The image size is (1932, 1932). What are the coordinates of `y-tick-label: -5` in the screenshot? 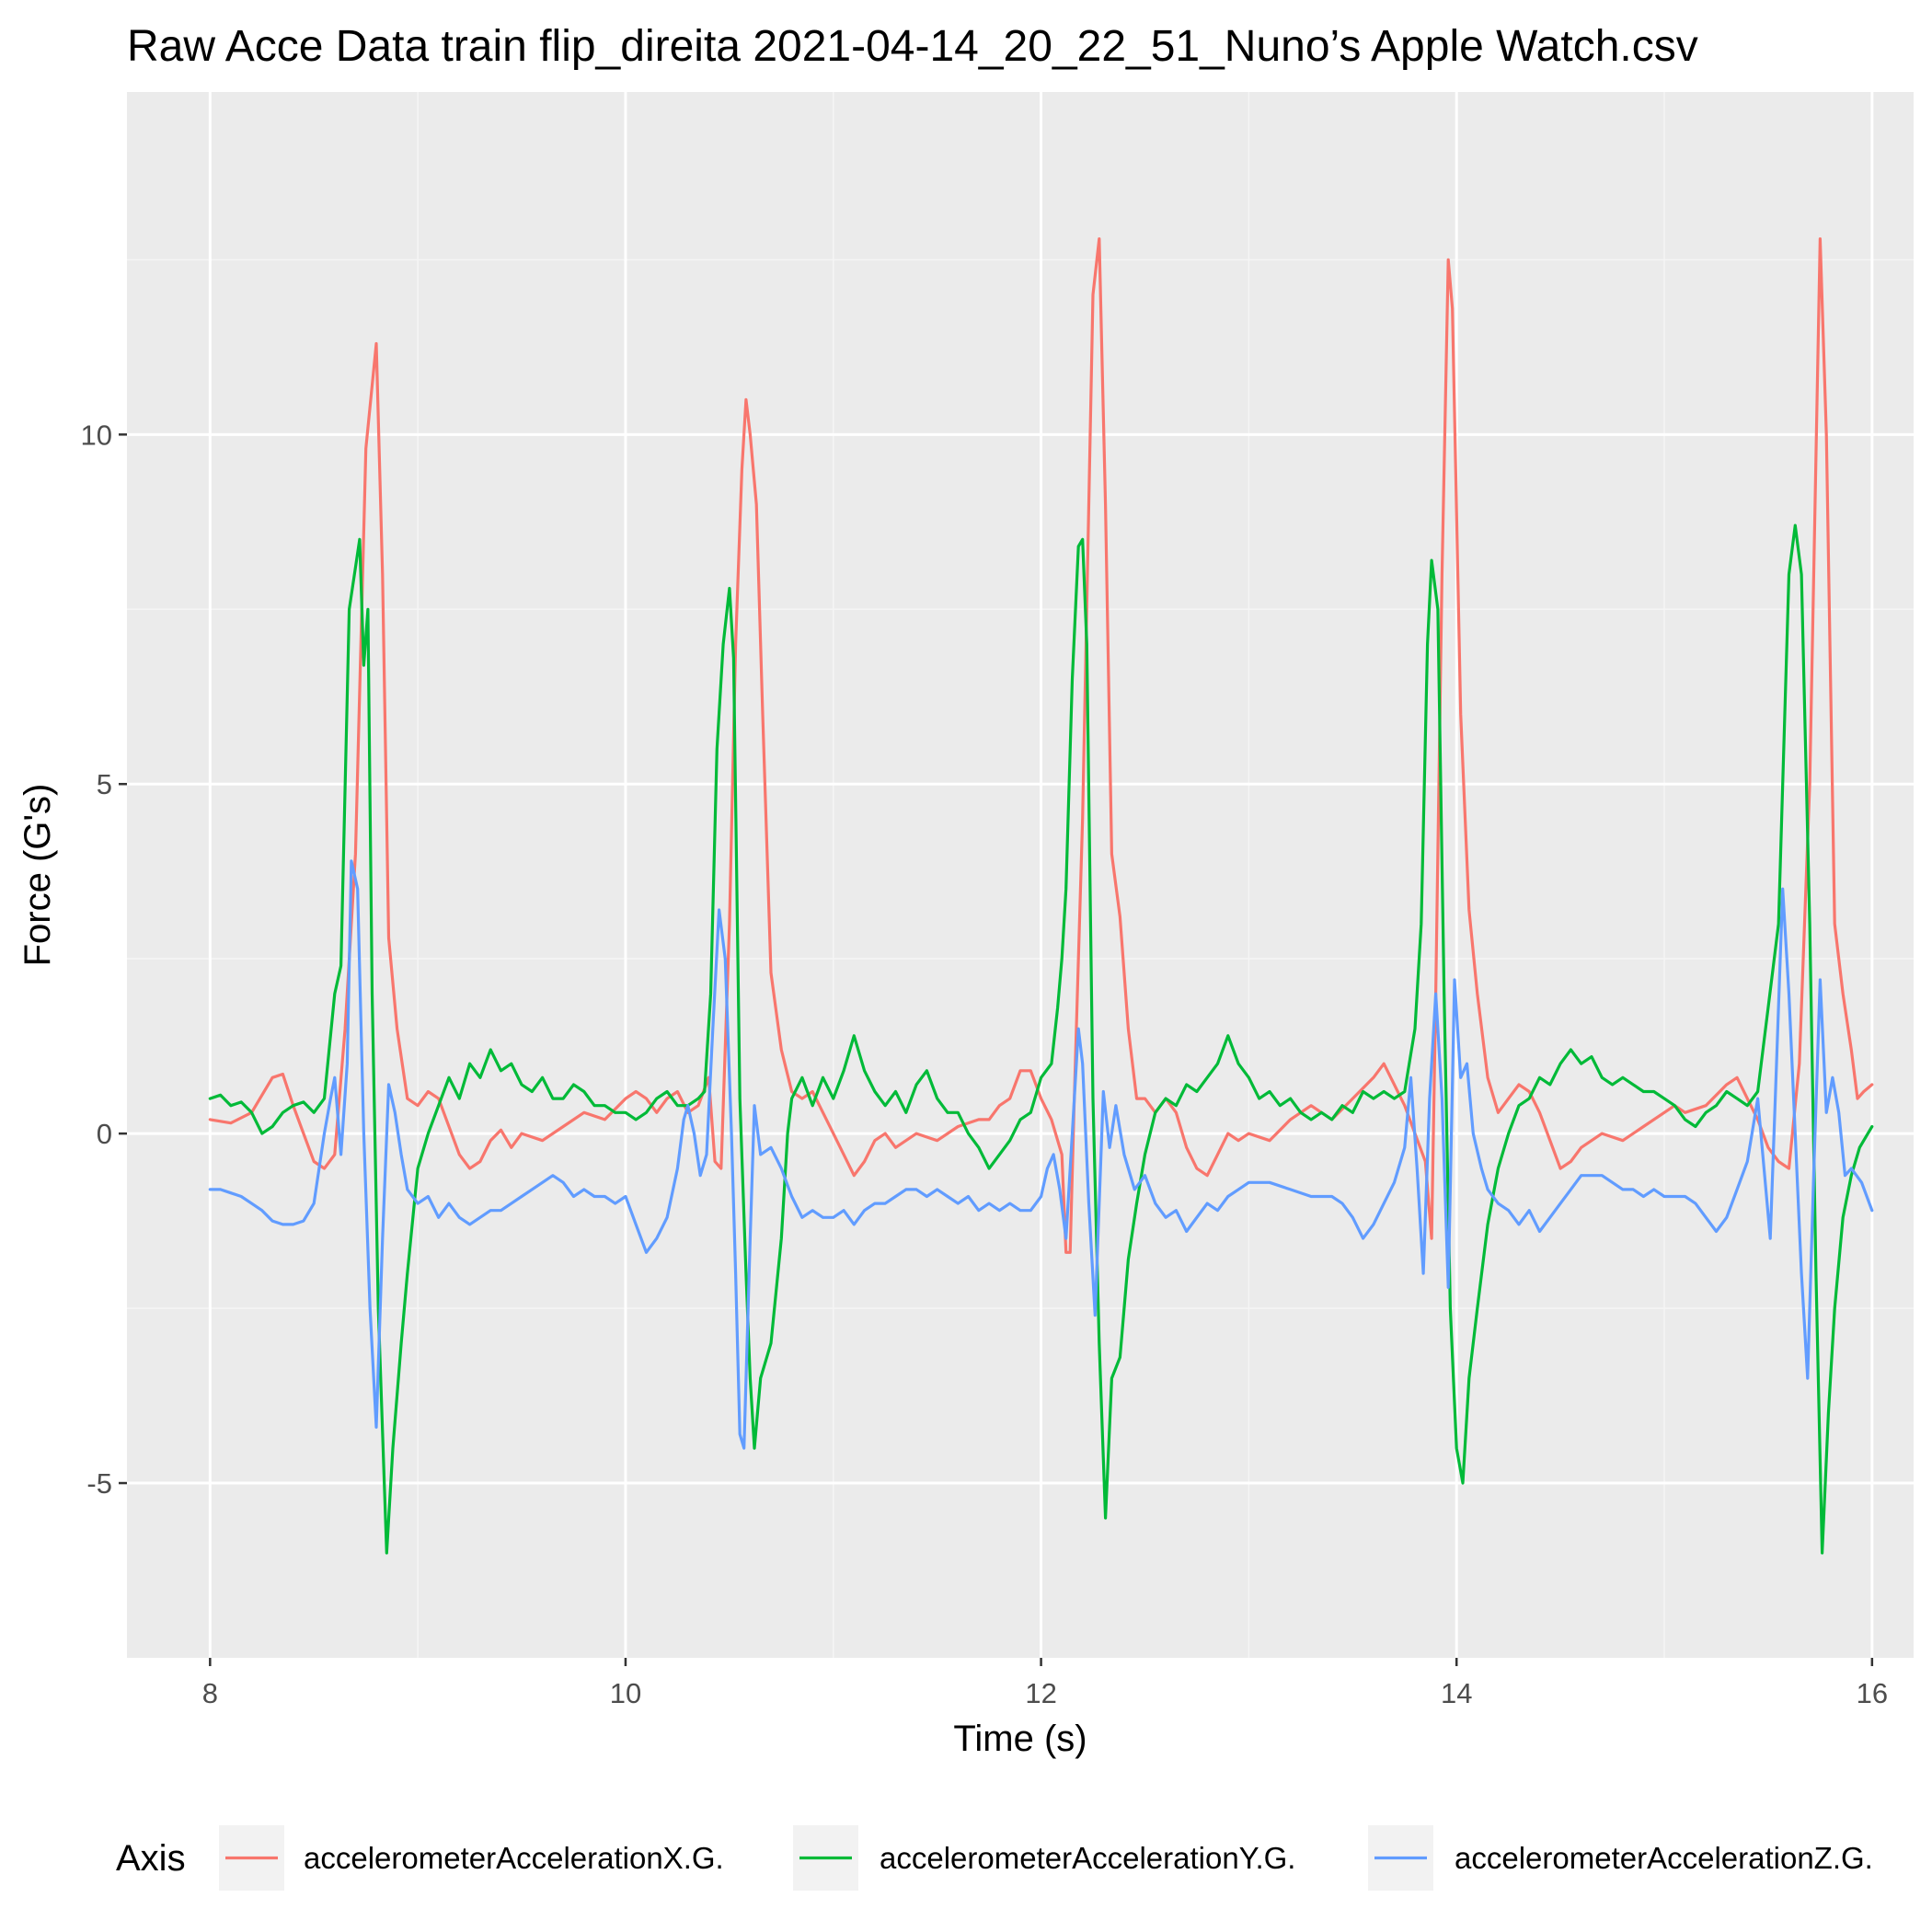 It's located at (99, 1483).